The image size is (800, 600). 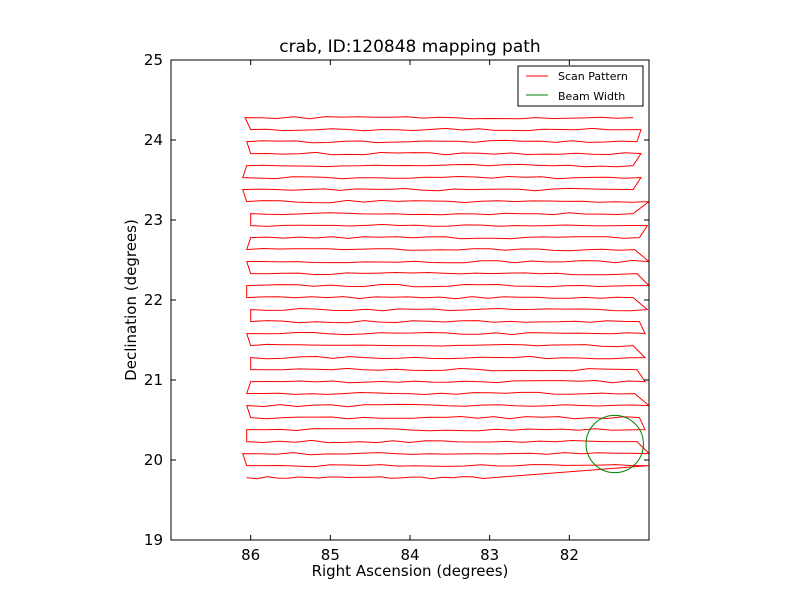 I want to click on y-tick-label: 20, so click(x=153, y=460).